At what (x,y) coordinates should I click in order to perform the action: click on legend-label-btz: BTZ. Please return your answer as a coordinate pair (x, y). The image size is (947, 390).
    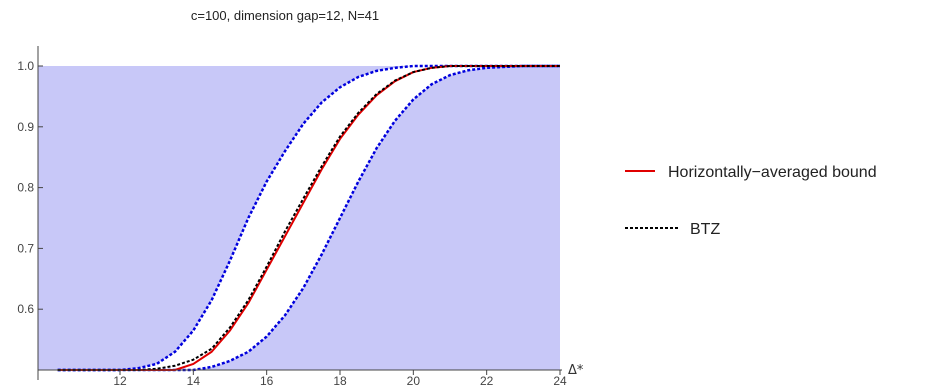
    Looking at the image, I should click on (705, 229).